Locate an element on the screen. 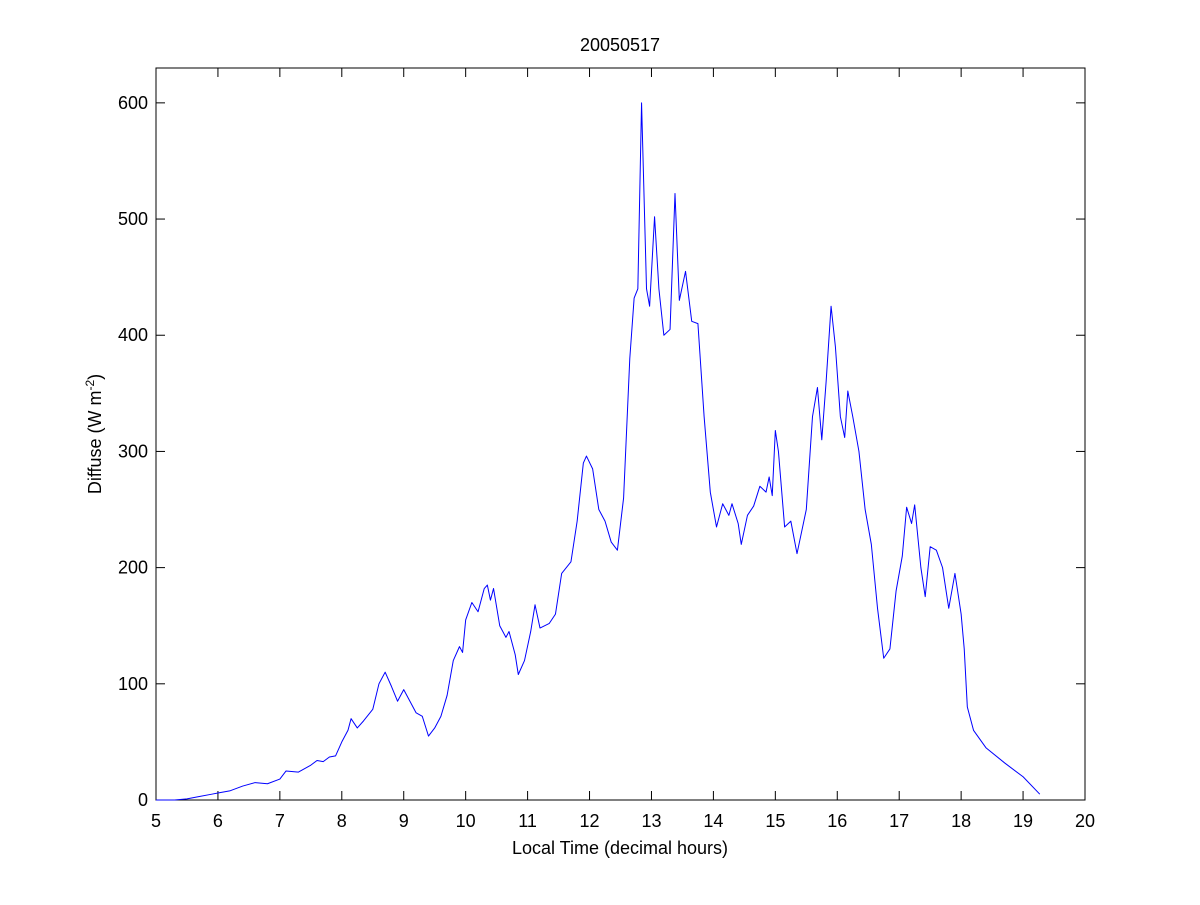 This screenshot has width=1200, height=905. x-tick-label: 7 is located at coordinates (280, 821).